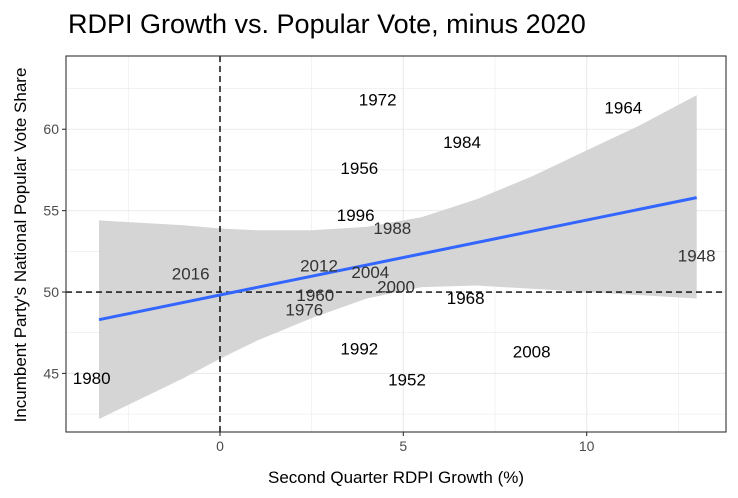  What do you see at coordinates (51, 292) in the screenshot?
I see `y-tick-label: 50` at bounding box center [51, 292].